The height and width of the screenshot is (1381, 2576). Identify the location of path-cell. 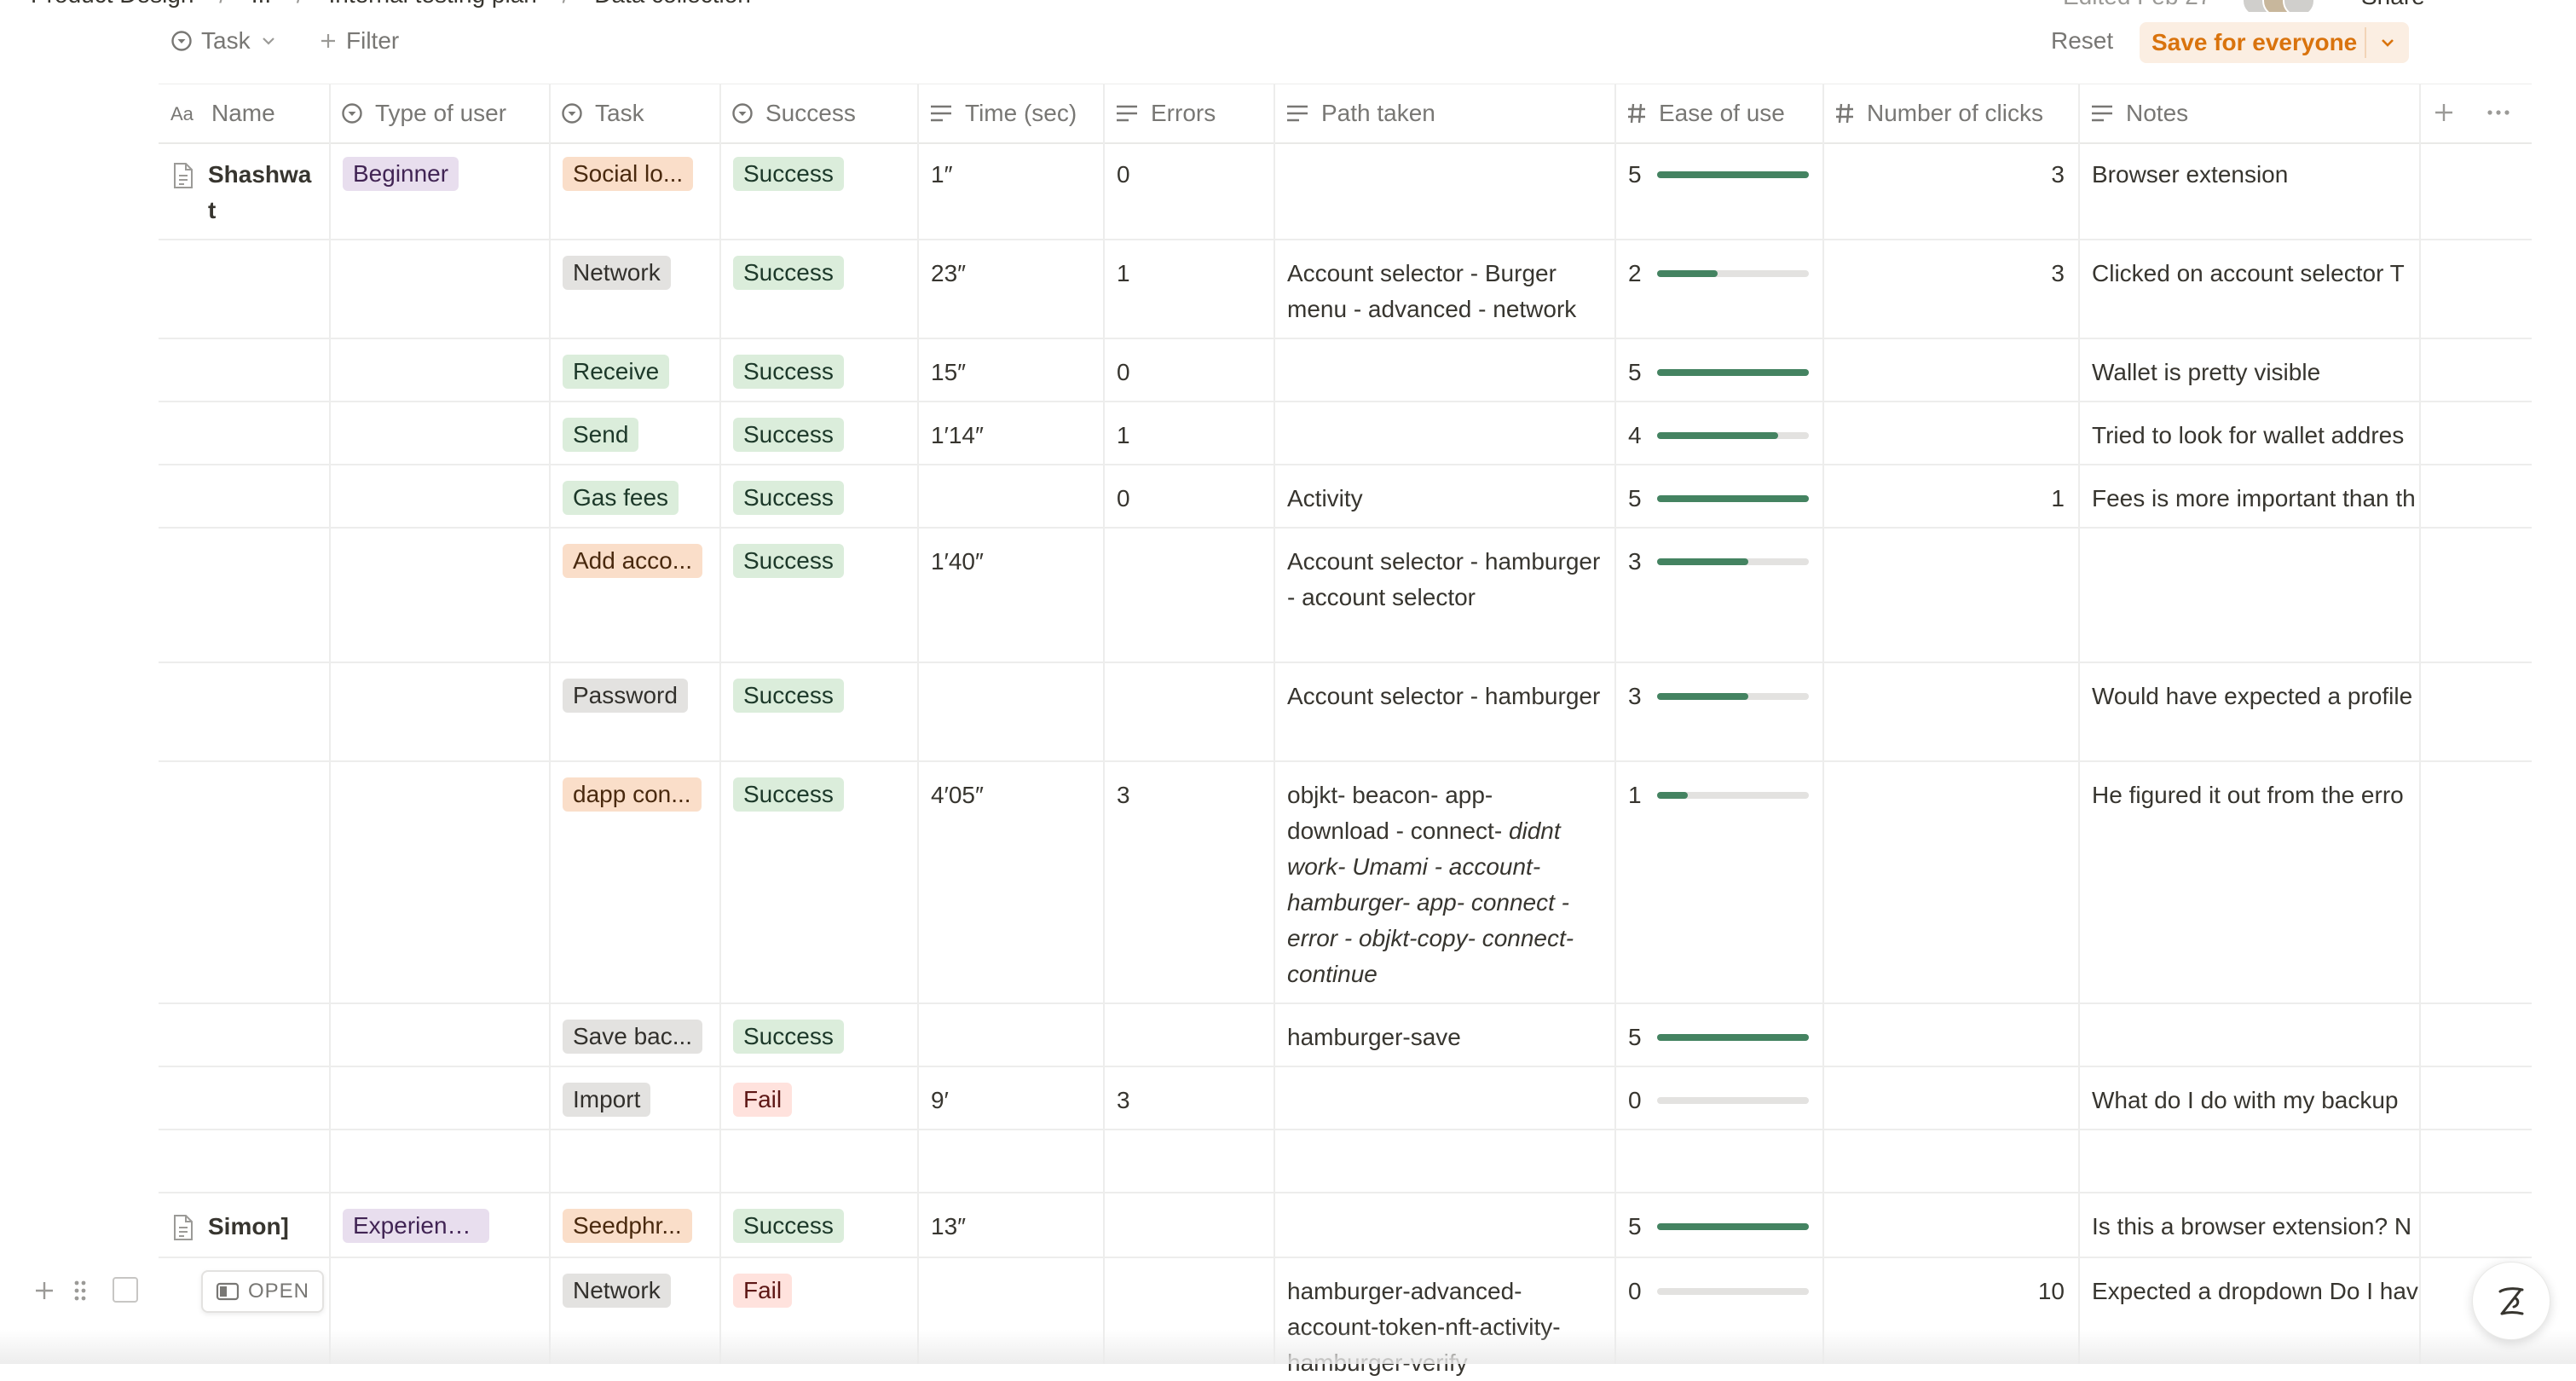
(1444, 150).